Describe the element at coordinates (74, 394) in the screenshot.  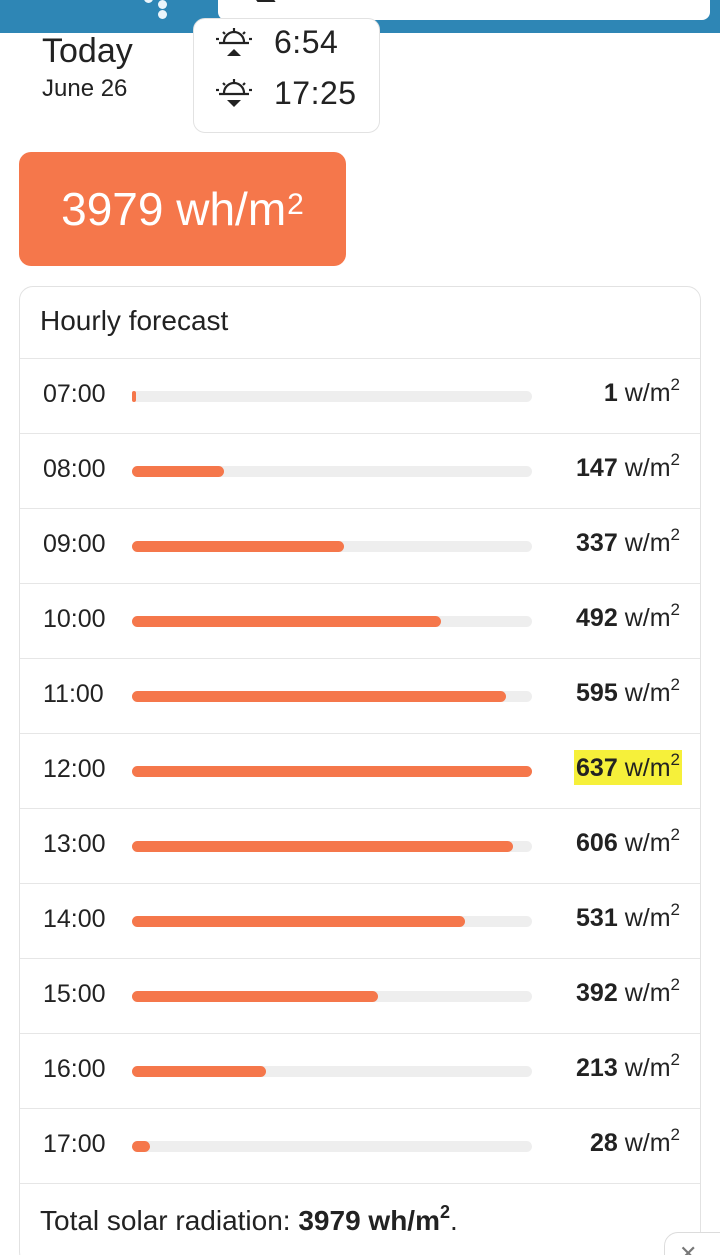
I see `hour-time: 07:00` at that location.